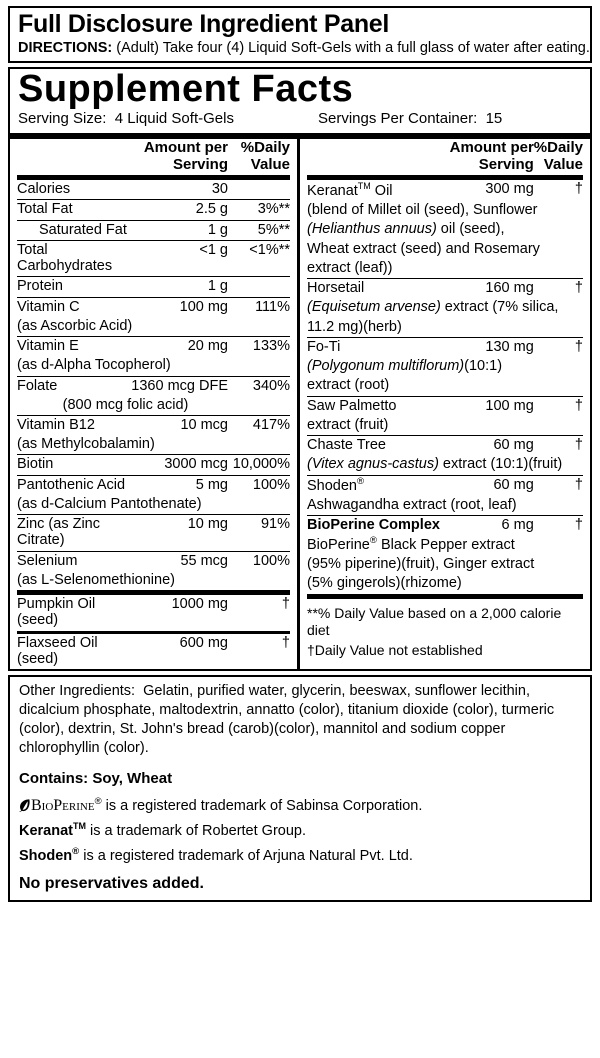 This screenshot has width=600, height=1058. What do you see at coordinates (433, 307) in the screenshot?
I see `ingredient-description-text: (Equisetum arvense) extract (7% silica,` at bounding box center [433, 307].